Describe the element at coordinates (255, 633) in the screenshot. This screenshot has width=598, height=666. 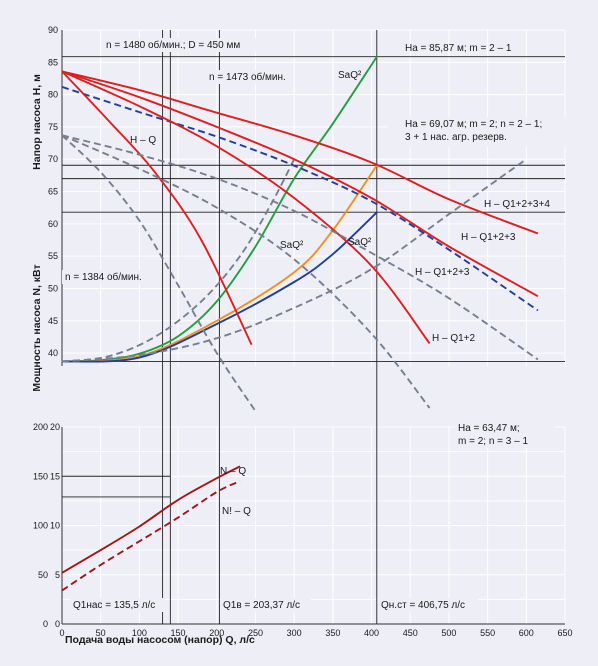
I see `x-tick-label: 250` at that location.